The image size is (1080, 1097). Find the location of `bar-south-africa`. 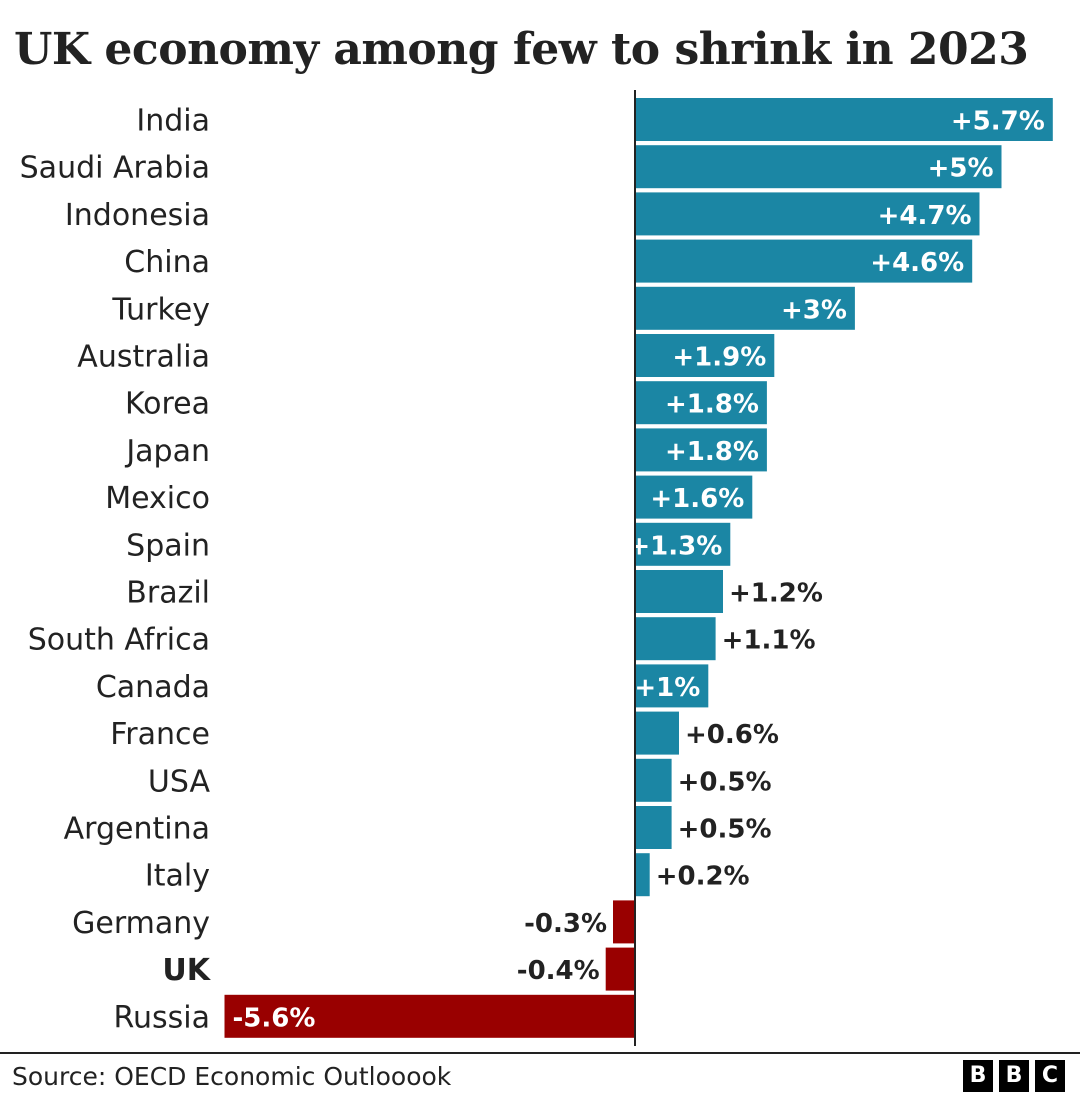

bar-south-africa is located at coordinates (675, 639).